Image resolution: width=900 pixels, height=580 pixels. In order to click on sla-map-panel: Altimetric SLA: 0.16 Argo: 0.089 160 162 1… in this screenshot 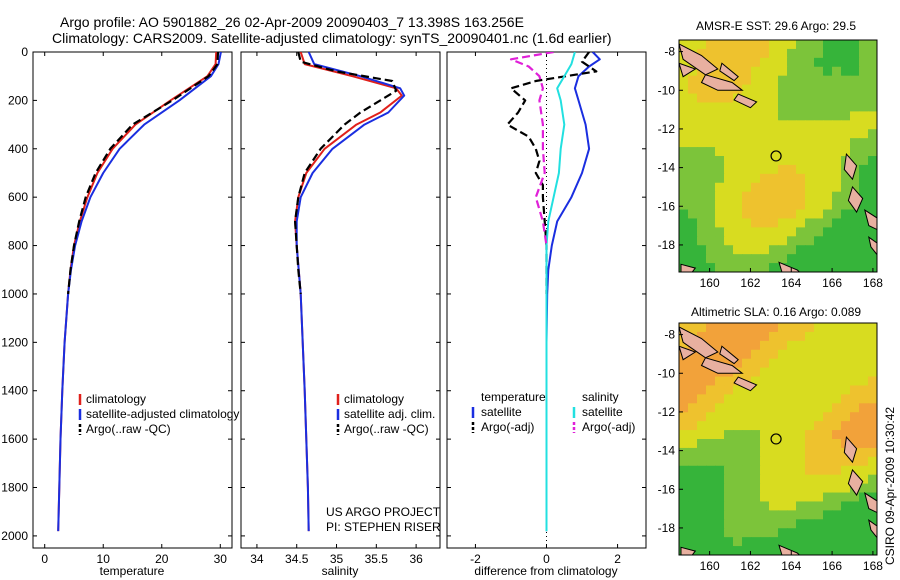, I will do `click(771, 439)`.